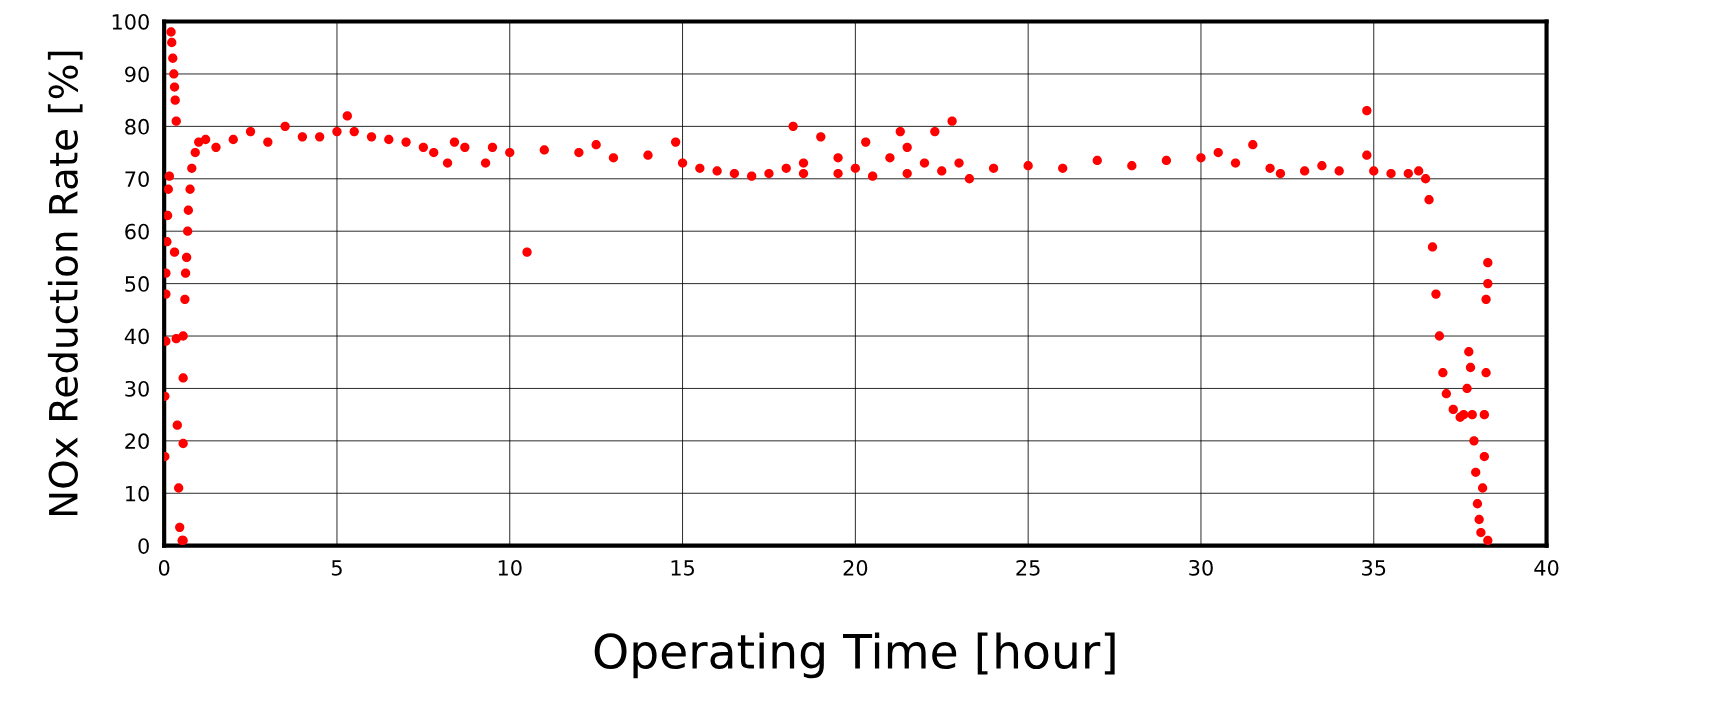 The width and height of the screenshot is (1728, 718). What do you see at coordinates (137, 493) in the screenshot?
I see `y-tick-label: 10` at bounding box center [137, 493].